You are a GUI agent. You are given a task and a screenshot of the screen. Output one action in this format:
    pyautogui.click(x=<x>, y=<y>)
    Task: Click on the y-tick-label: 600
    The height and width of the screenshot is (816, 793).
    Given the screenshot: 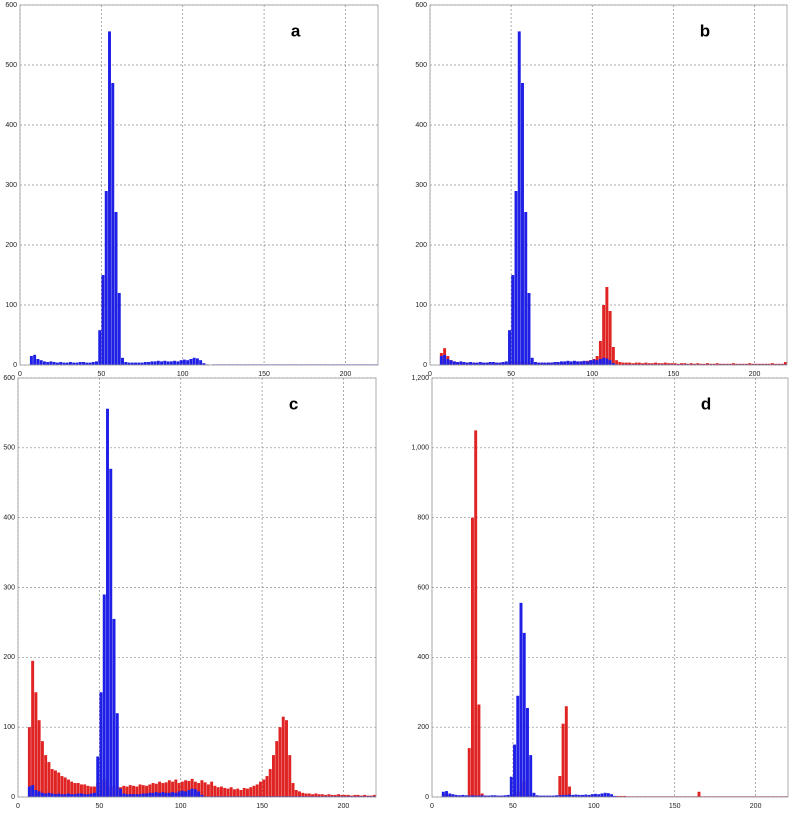 What is the action you would take?
    pyautogui.click(x=423, y=587)
    